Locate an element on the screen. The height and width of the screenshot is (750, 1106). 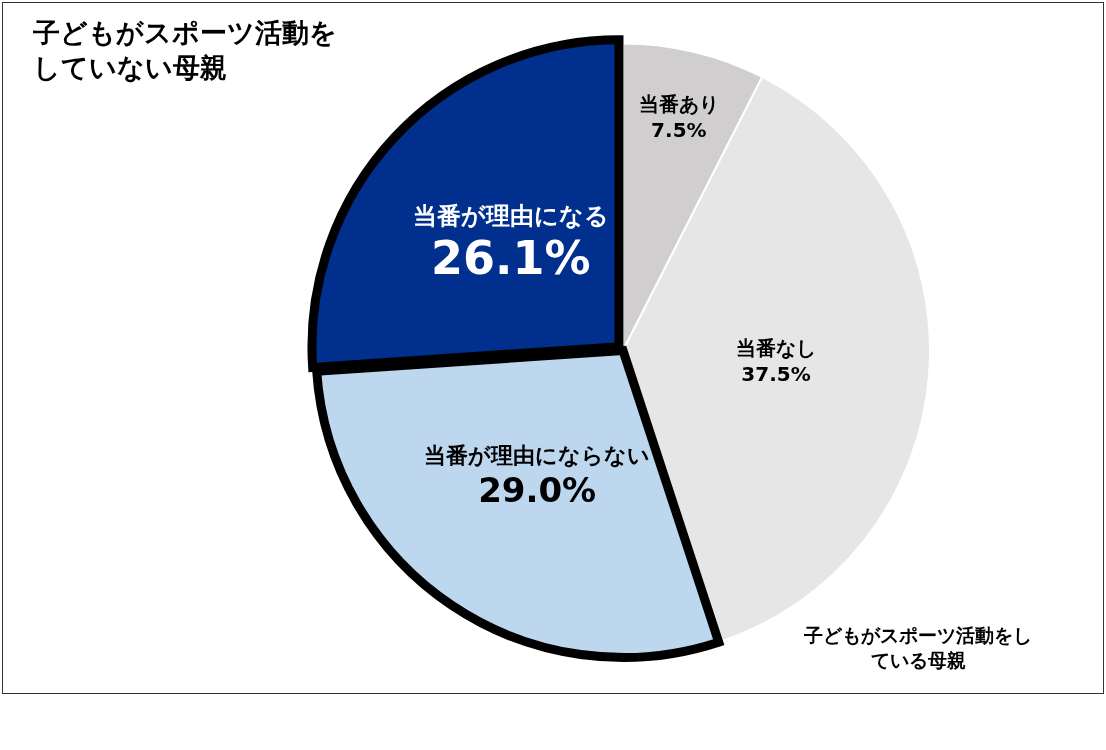
text: 子どもがスポーツ活動をしている母親 is located at coordinates (918, 648).